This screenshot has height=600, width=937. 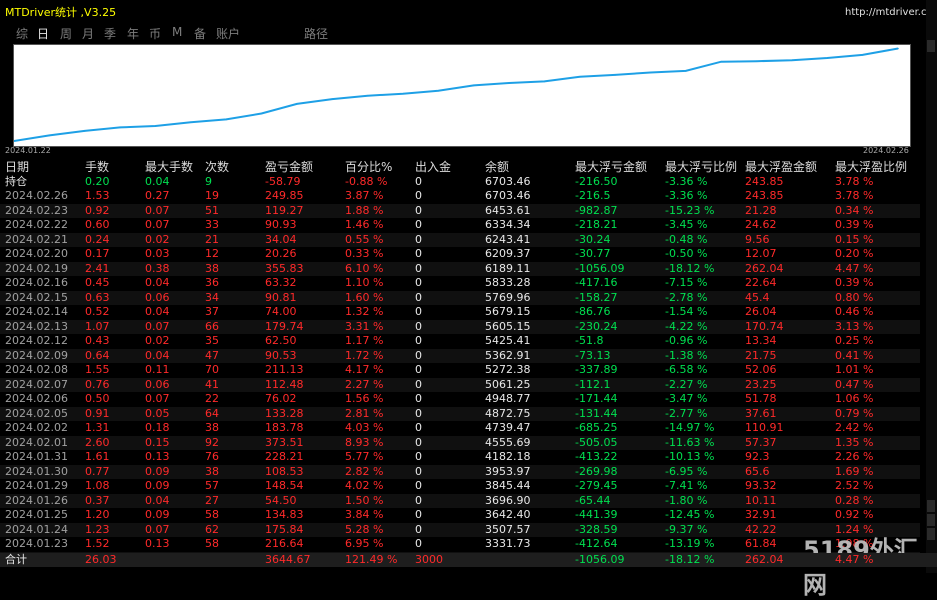 I want to click on tab-8: 备, so click(x=200, y=34).